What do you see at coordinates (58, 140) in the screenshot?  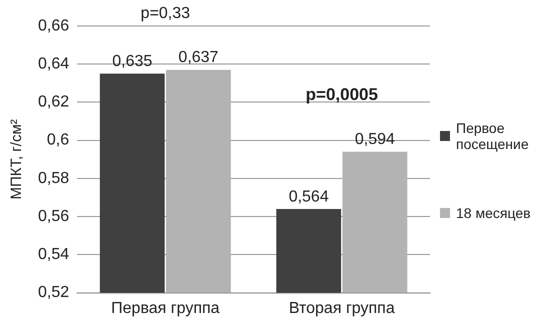 I see `y-tick-label: 0,6` at bounding box center [58, 140].